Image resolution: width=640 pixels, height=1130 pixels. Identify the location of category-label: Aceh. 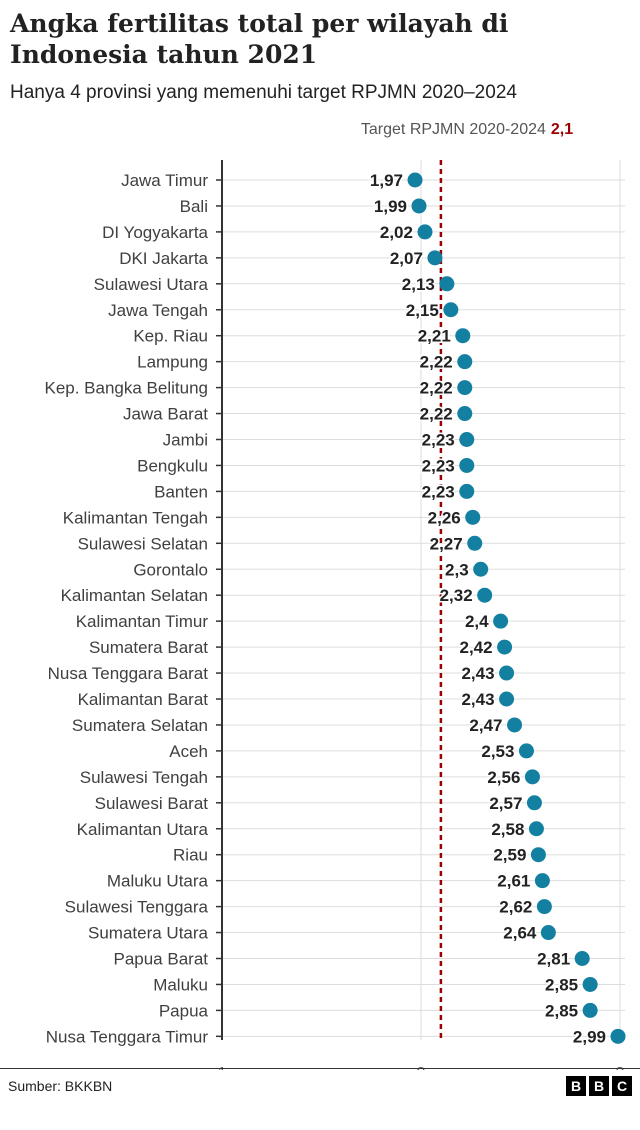
(188, 751).